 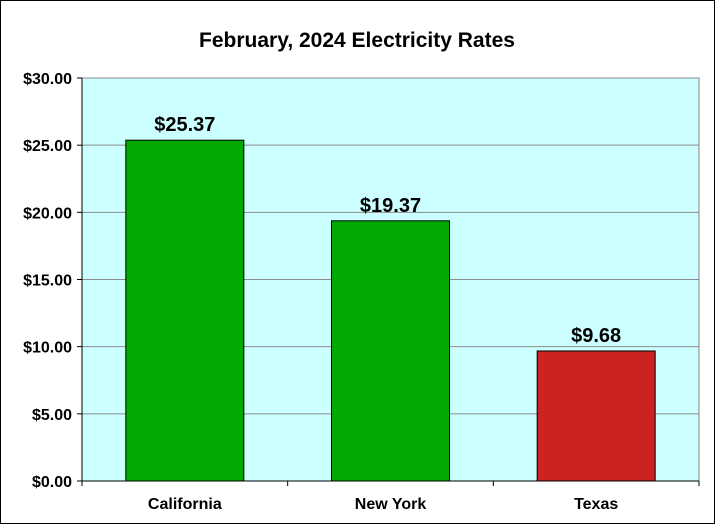 I want to click on y-tick-label: $20.00, so click(x=47, y=213).